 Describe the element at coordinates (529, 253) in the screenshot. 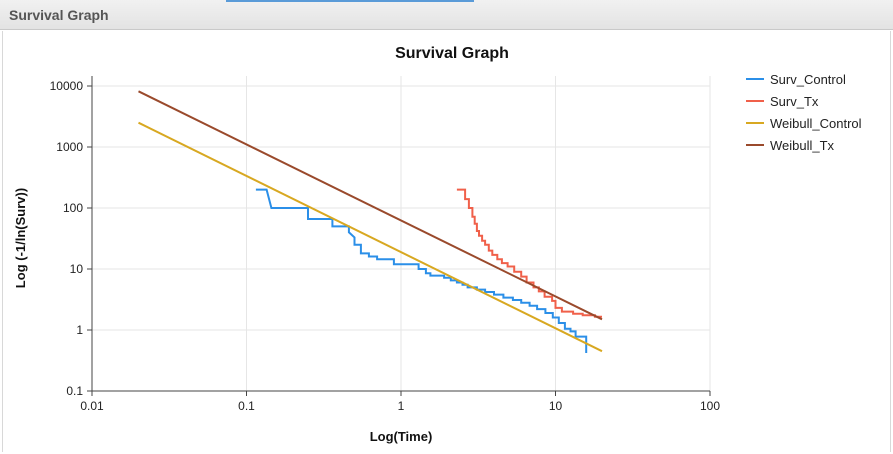

I see `series-line-surv-tx` at that location.